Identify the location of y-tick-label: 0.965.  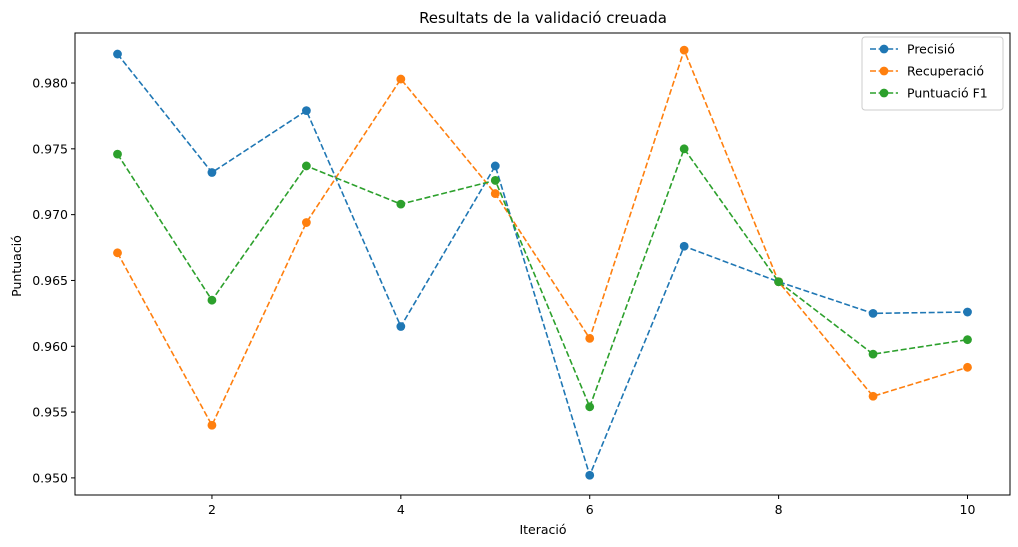
(50, 280).